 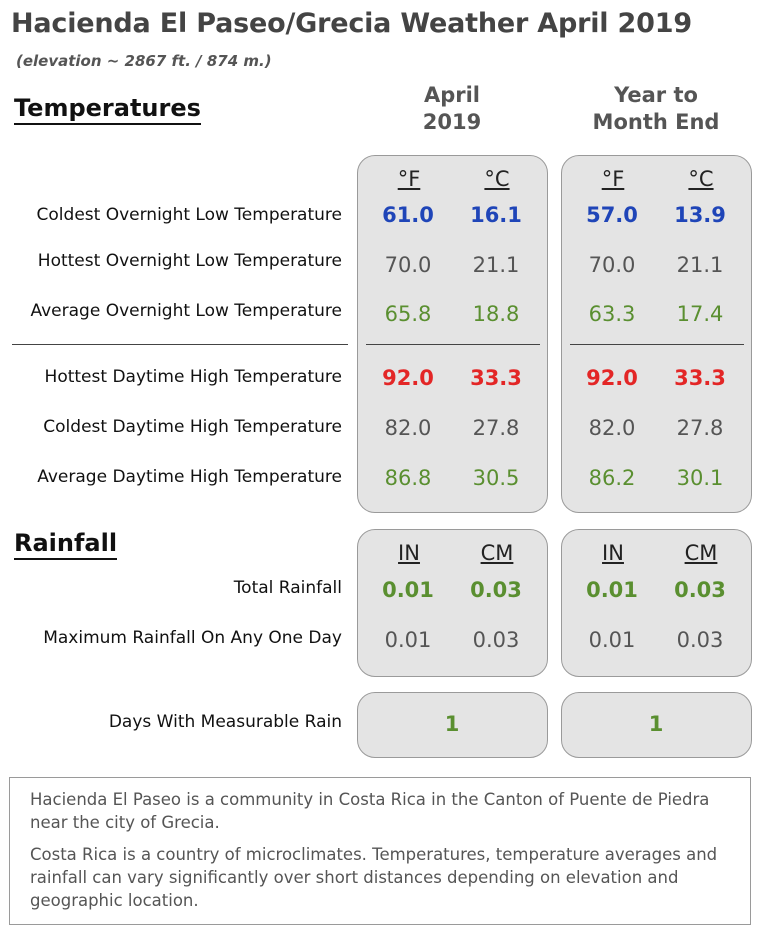 What do you see at coordinates (189, 215) in the screenshot?
I see `row-label-coldest-overnight-low: Coldest Overnight Low Temperature` at bounding box center [189, 215].